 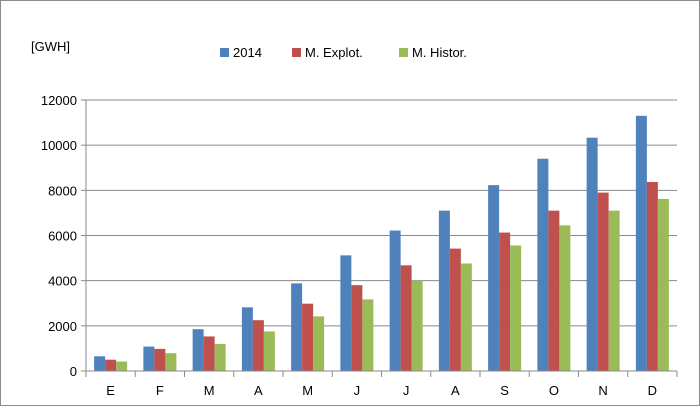 I want to click on y-tick-label: 2000, so click(x=62, y=326).